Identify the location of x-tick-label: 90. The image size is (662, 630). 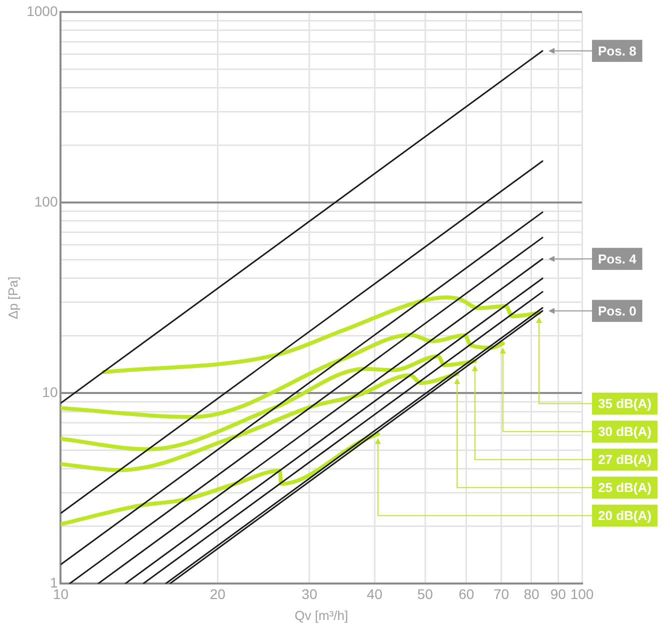
(558, 594).